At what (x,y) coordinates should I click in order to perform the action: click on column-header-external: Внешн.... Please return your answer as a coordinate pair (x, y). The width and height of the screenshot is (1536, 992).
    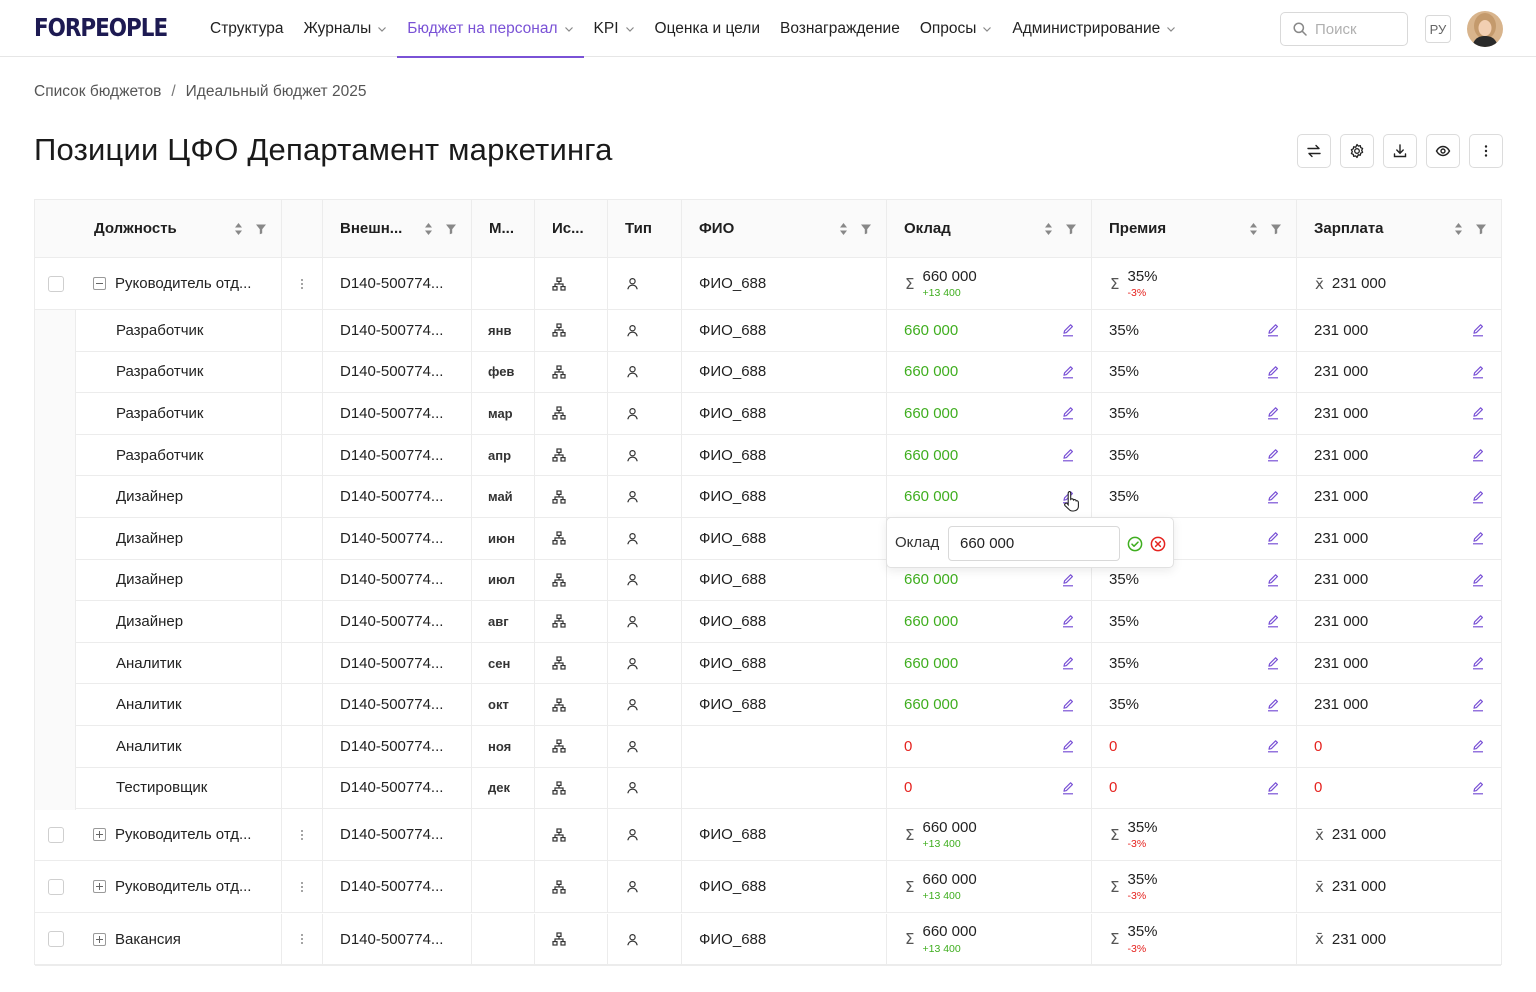
    Looking at the image, I should click on (397, 229).